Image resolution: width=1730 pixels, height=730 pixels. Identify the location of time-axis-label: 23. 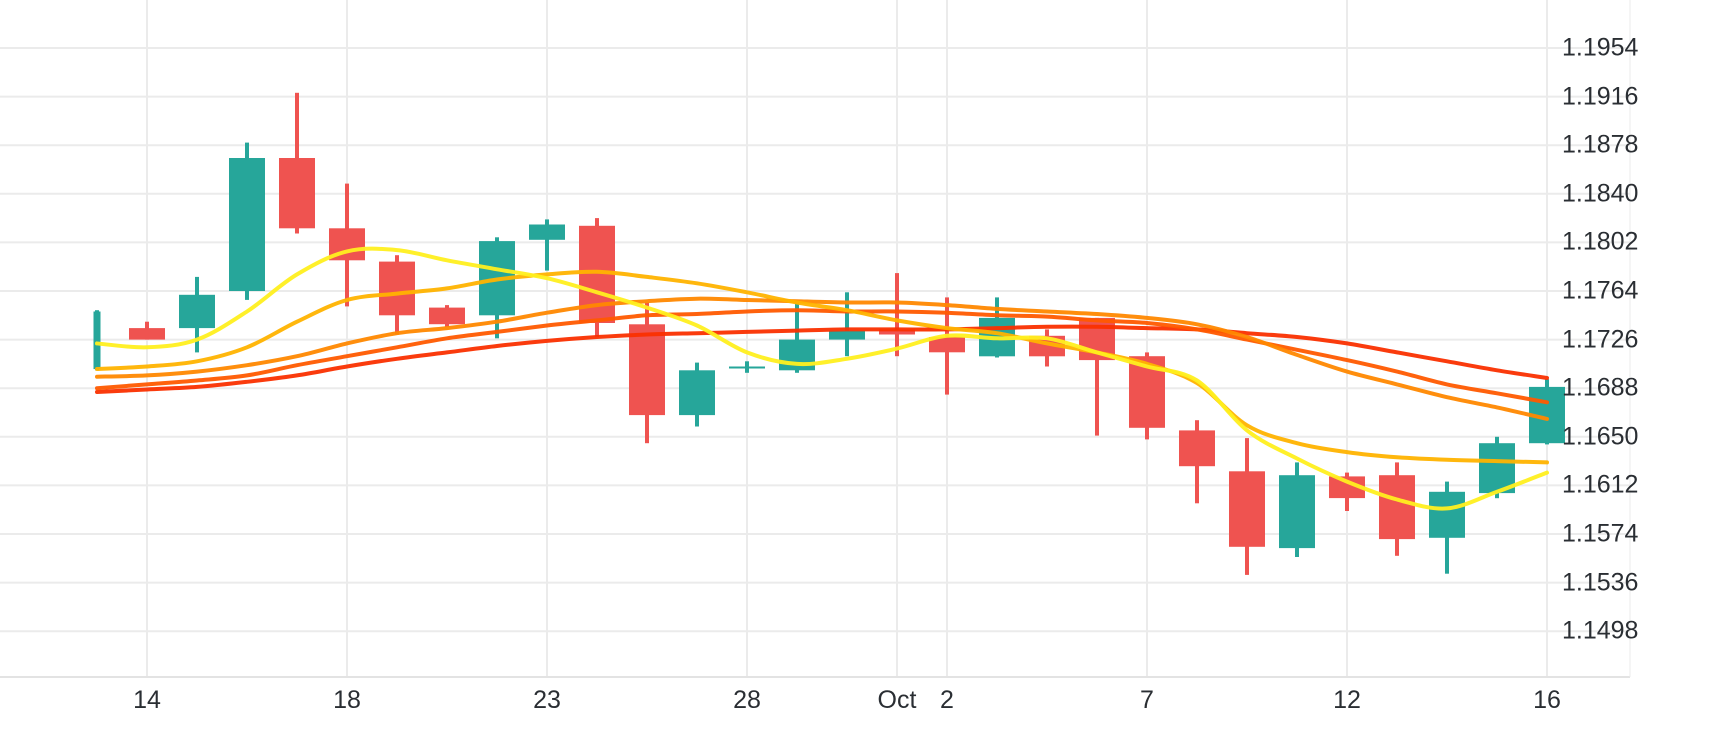
(547, 700).